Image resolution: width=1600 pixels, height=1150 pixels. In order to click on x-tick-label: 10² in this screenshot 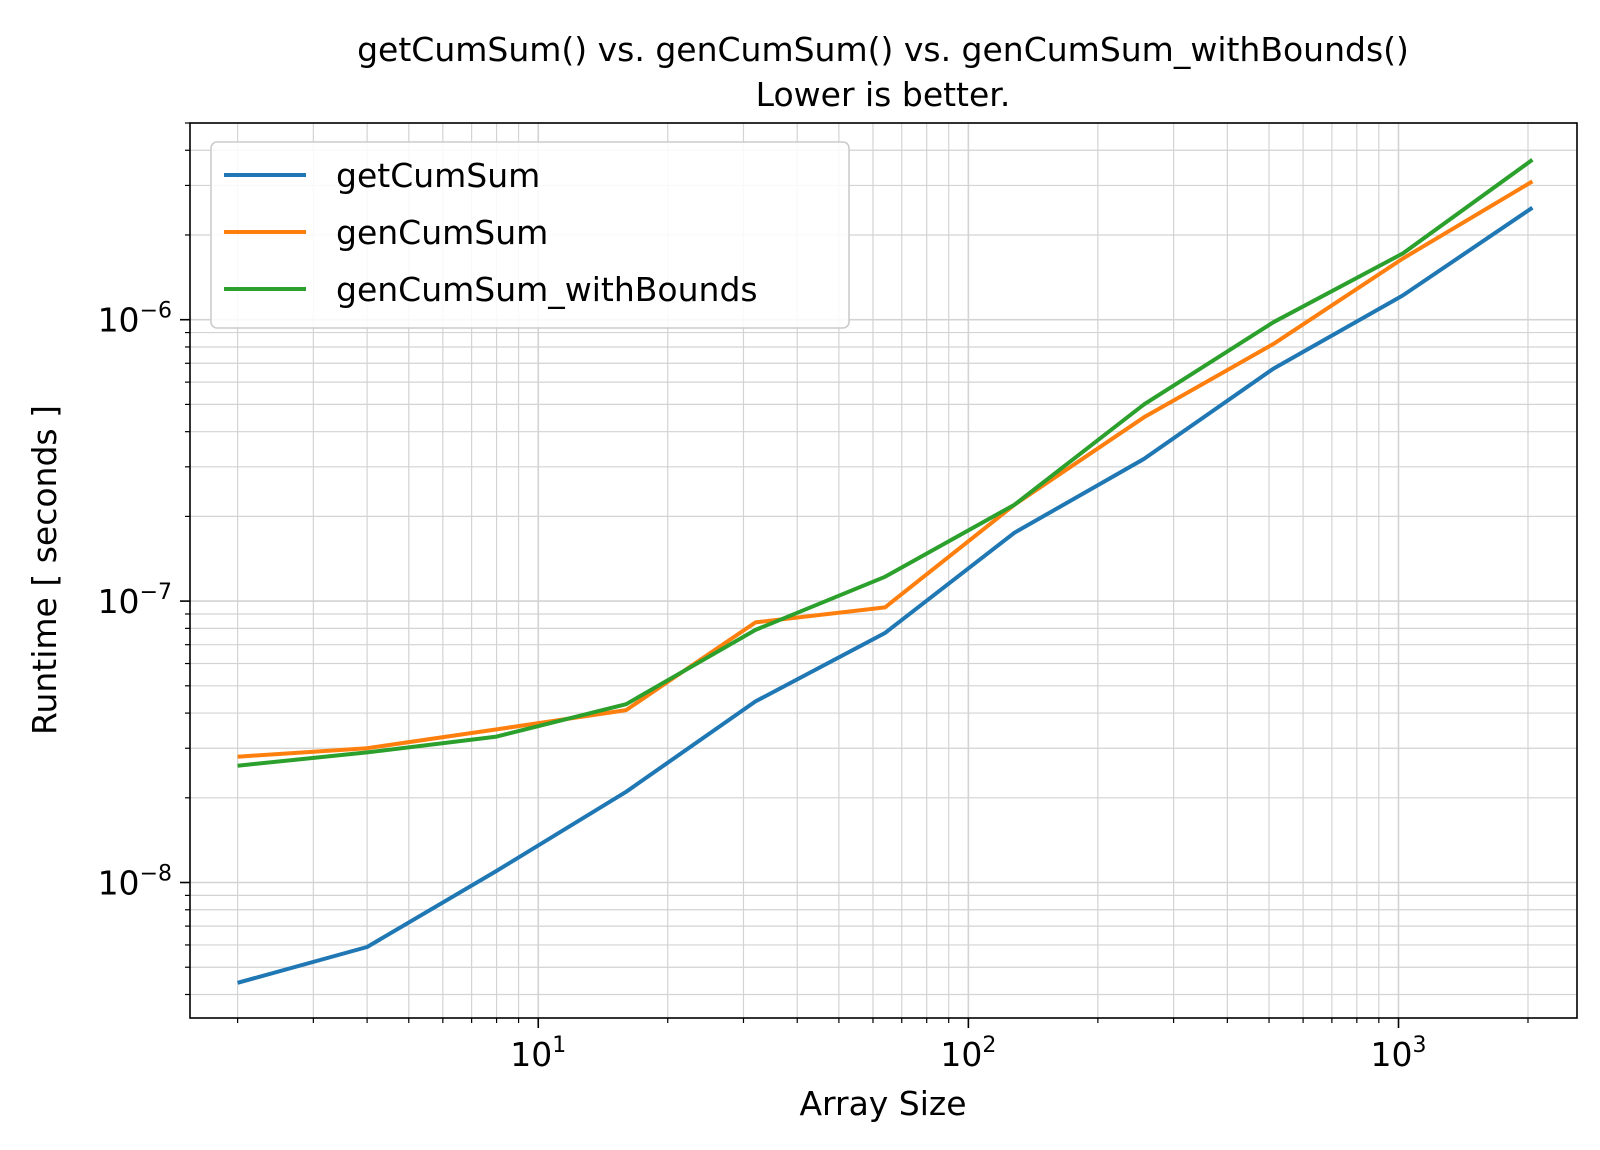, I will do `click(968, 1053)`.